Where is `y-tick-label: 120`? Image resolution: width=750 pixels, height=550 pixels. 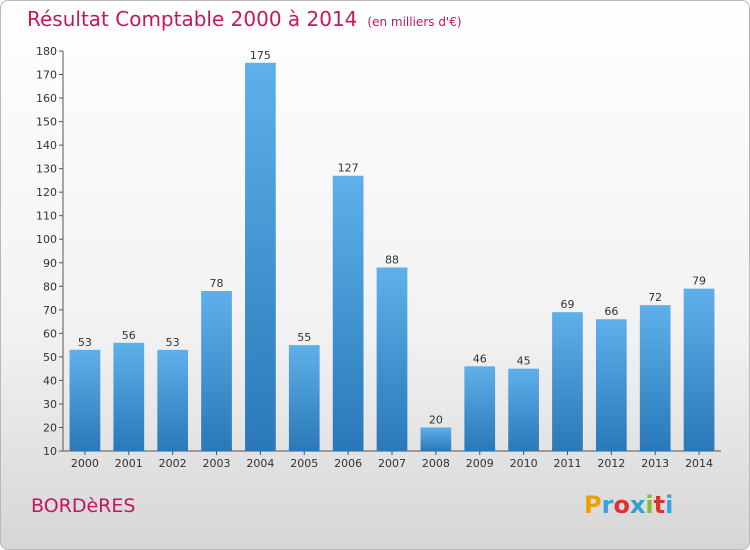
y-tick-label: 120 is located at coordinates (46, 192).